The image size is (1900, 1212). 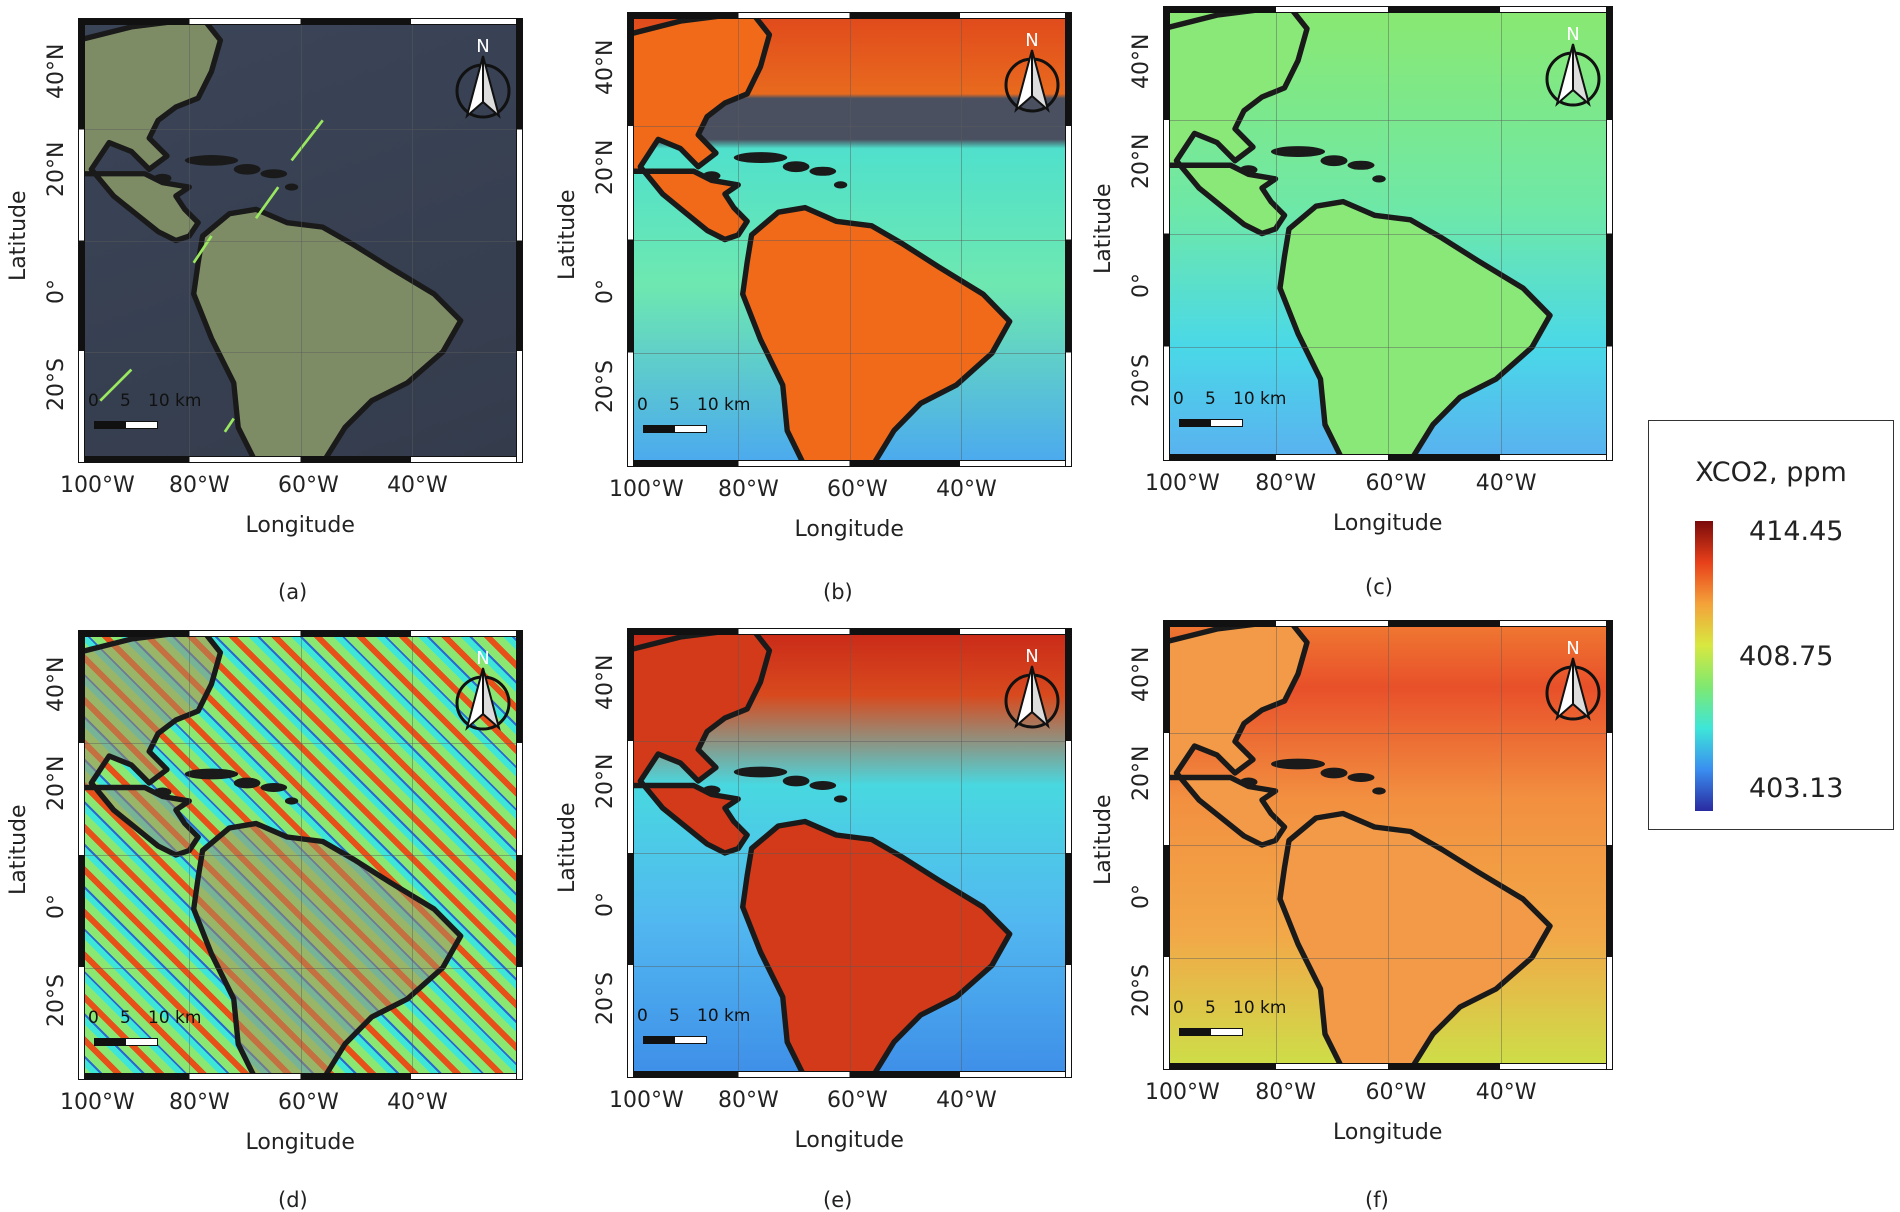 I want to click on legend-min: 403.13, so click(x=1796, y=788).